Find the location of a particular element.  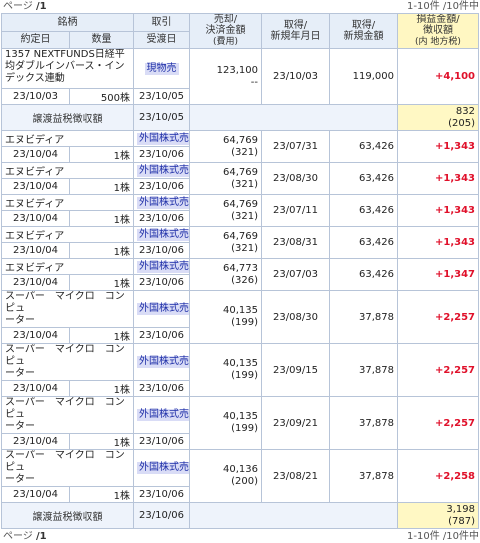

header-acq-amount: 取得/新規金額 is located at coordinates (363, 31).